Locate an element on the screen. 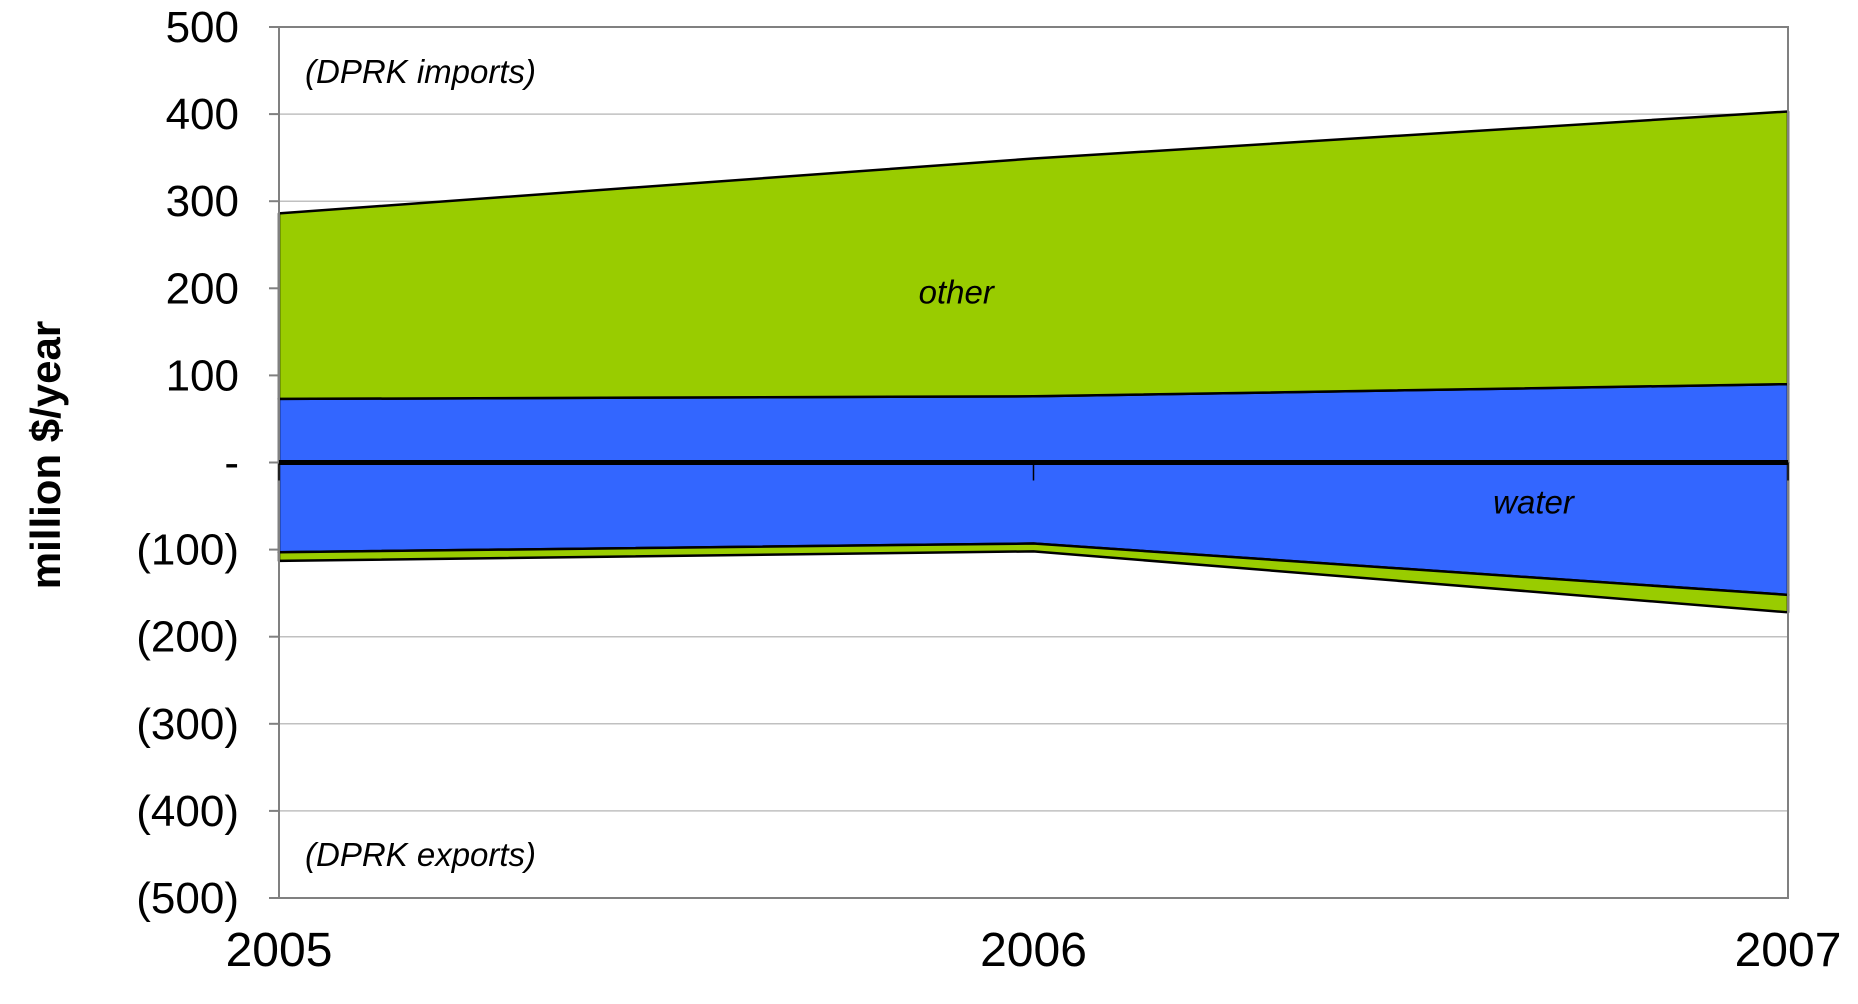 Image resolution: width=1858 pixels, height=1004 pixels. y-tick-label: - is located at coordinates (231, 463).